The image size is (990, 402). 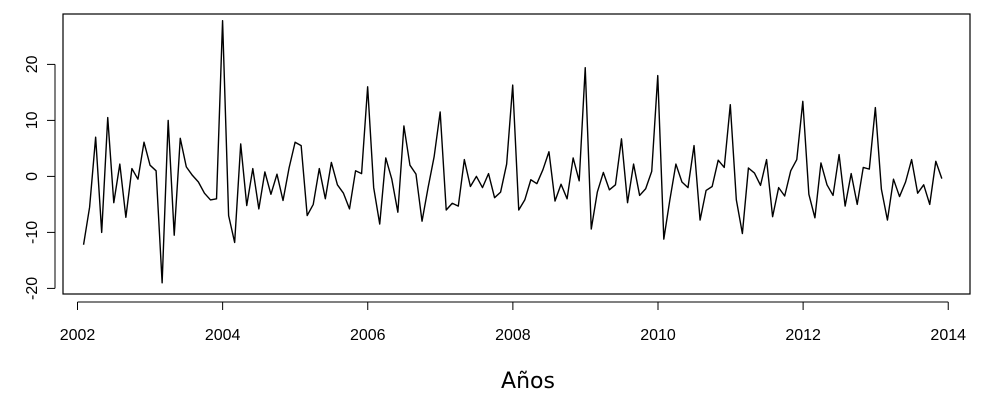 I want to click on x-tick-label: 2010, so click(x=658, y=335).